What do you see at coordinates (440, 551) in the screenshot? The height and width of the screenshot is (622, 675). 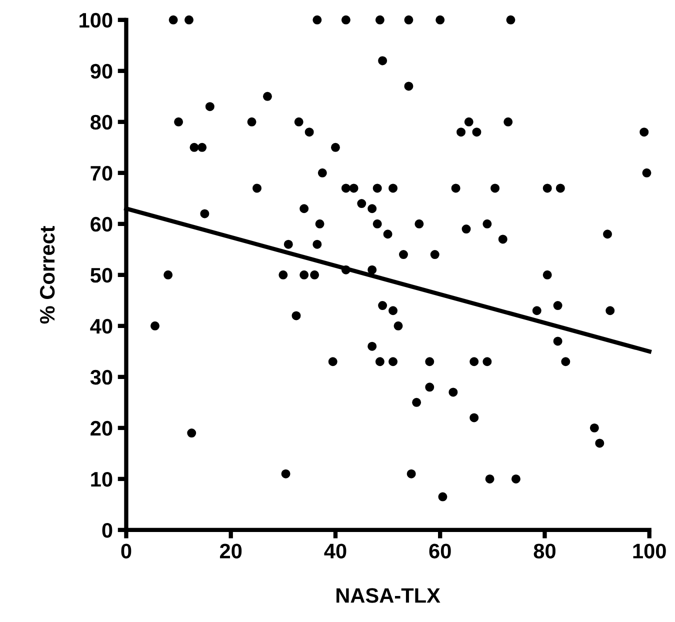 I see `x-tick-label: 60` at bounding box center [440, 551].